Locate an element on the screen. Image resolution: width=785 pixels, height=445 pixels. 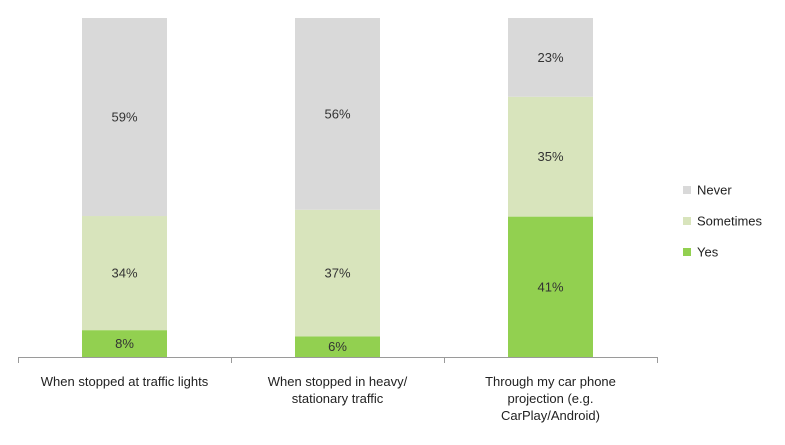
category-label-line: When stopped at traffic lights is located at coordinates (125, 381).